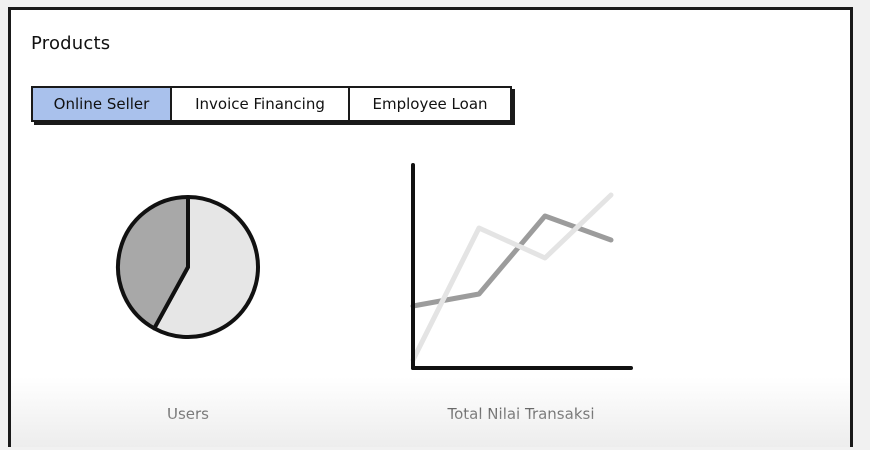 This screenshot has height=450, width=870. I want to click on total-nilai-transaksi-caption: Total Nilai Transaksi, so click(521, 414).